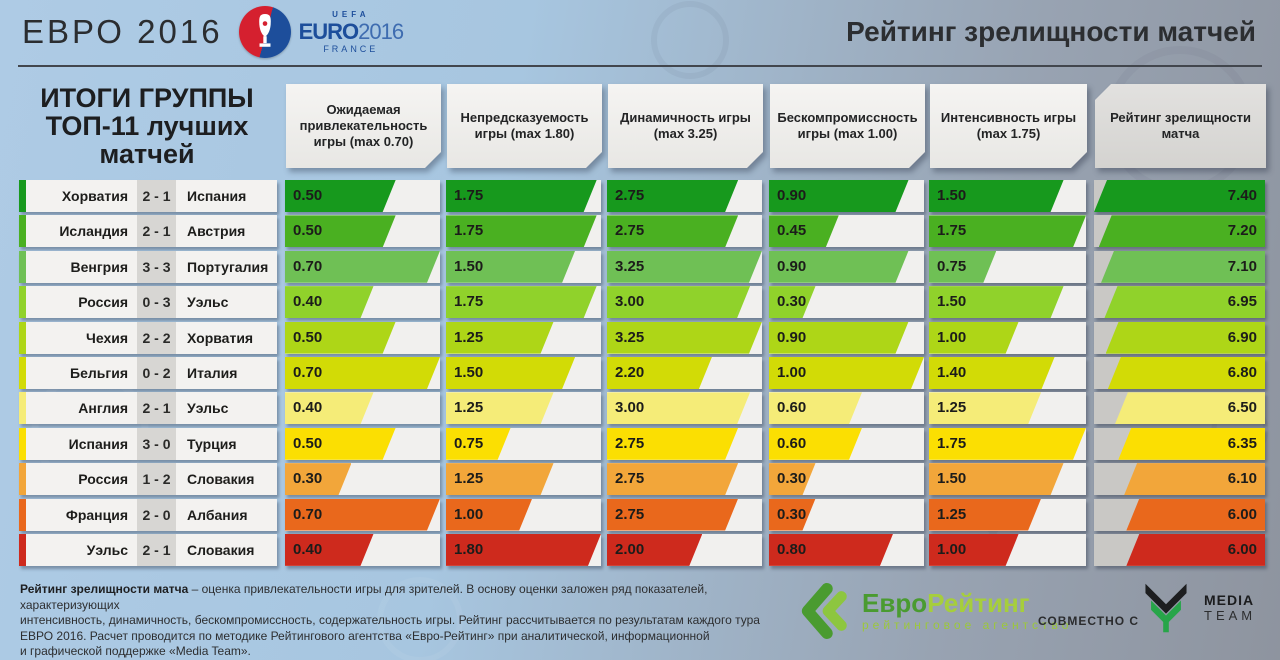 The height and width of the screenshot is (660, 1280). Describe the element at coordinates (1179, 266) in the screenshot. I see `rating-bar-cell: 7.10` at that location.